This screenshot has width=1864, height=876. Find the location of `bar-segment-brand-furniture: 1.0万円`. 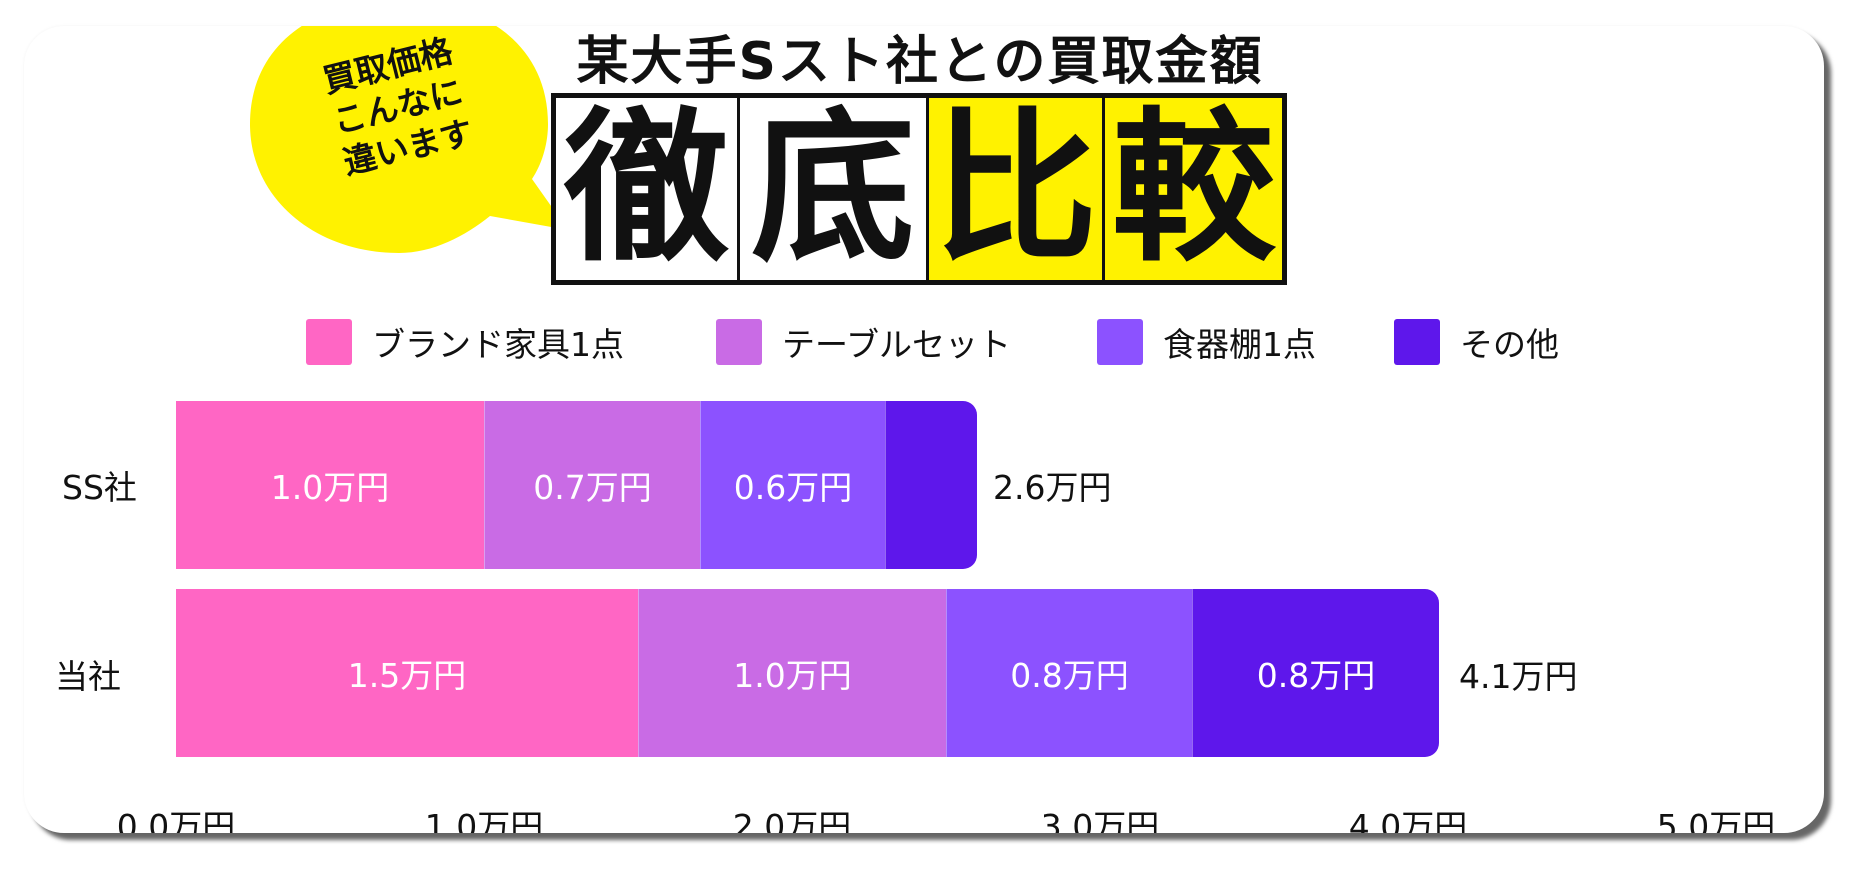

bar-segment-brand-furniture: 1.0万円 is located at coordinates (330, 485).